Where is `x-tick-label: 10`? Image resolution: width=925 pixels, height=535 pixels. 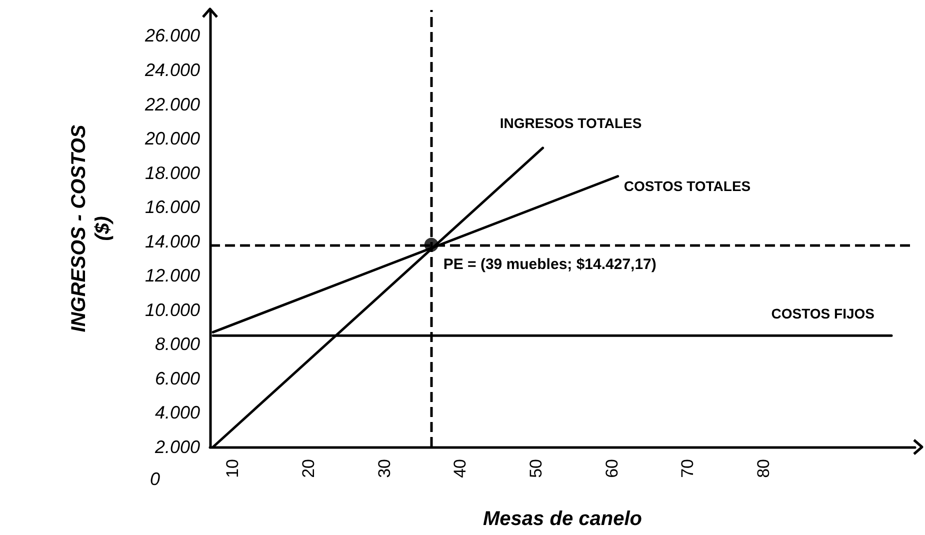 x-tick-label: 10 is located at coordinates (232, 468).